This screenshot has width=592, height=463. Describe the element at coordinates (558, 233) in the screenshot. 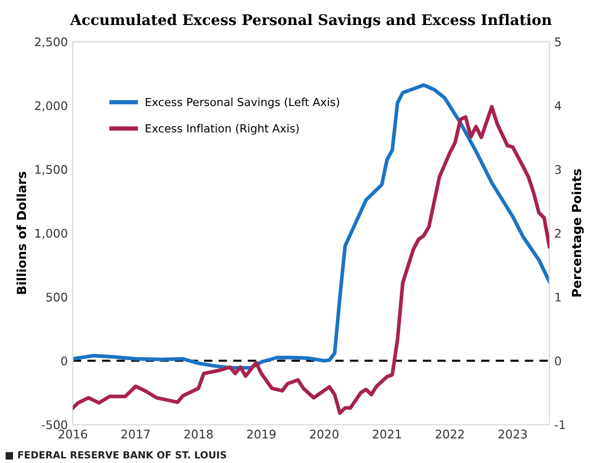

I see `y2-tick-label: 2` at that location.